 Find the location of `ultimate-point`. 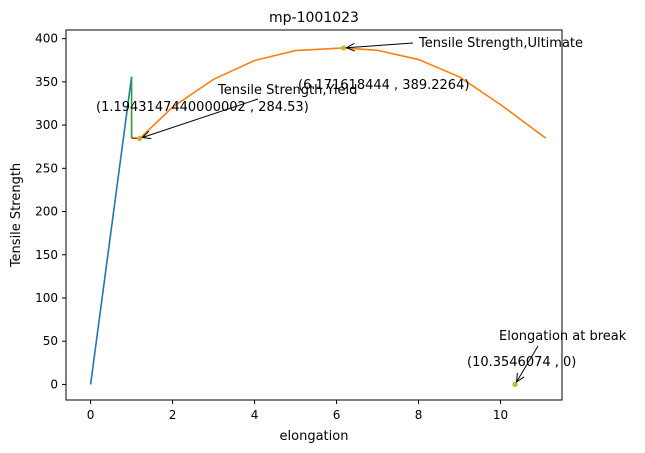

ultimate-point is located at coordinates (343, 47).